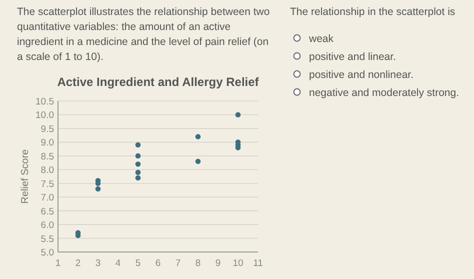 This screenshot has width=474, height=279. What do you see at coordinates (47, 156) in the screenshot?
I see `y-tick-label: 8.5` at bounding box center [47, 156].